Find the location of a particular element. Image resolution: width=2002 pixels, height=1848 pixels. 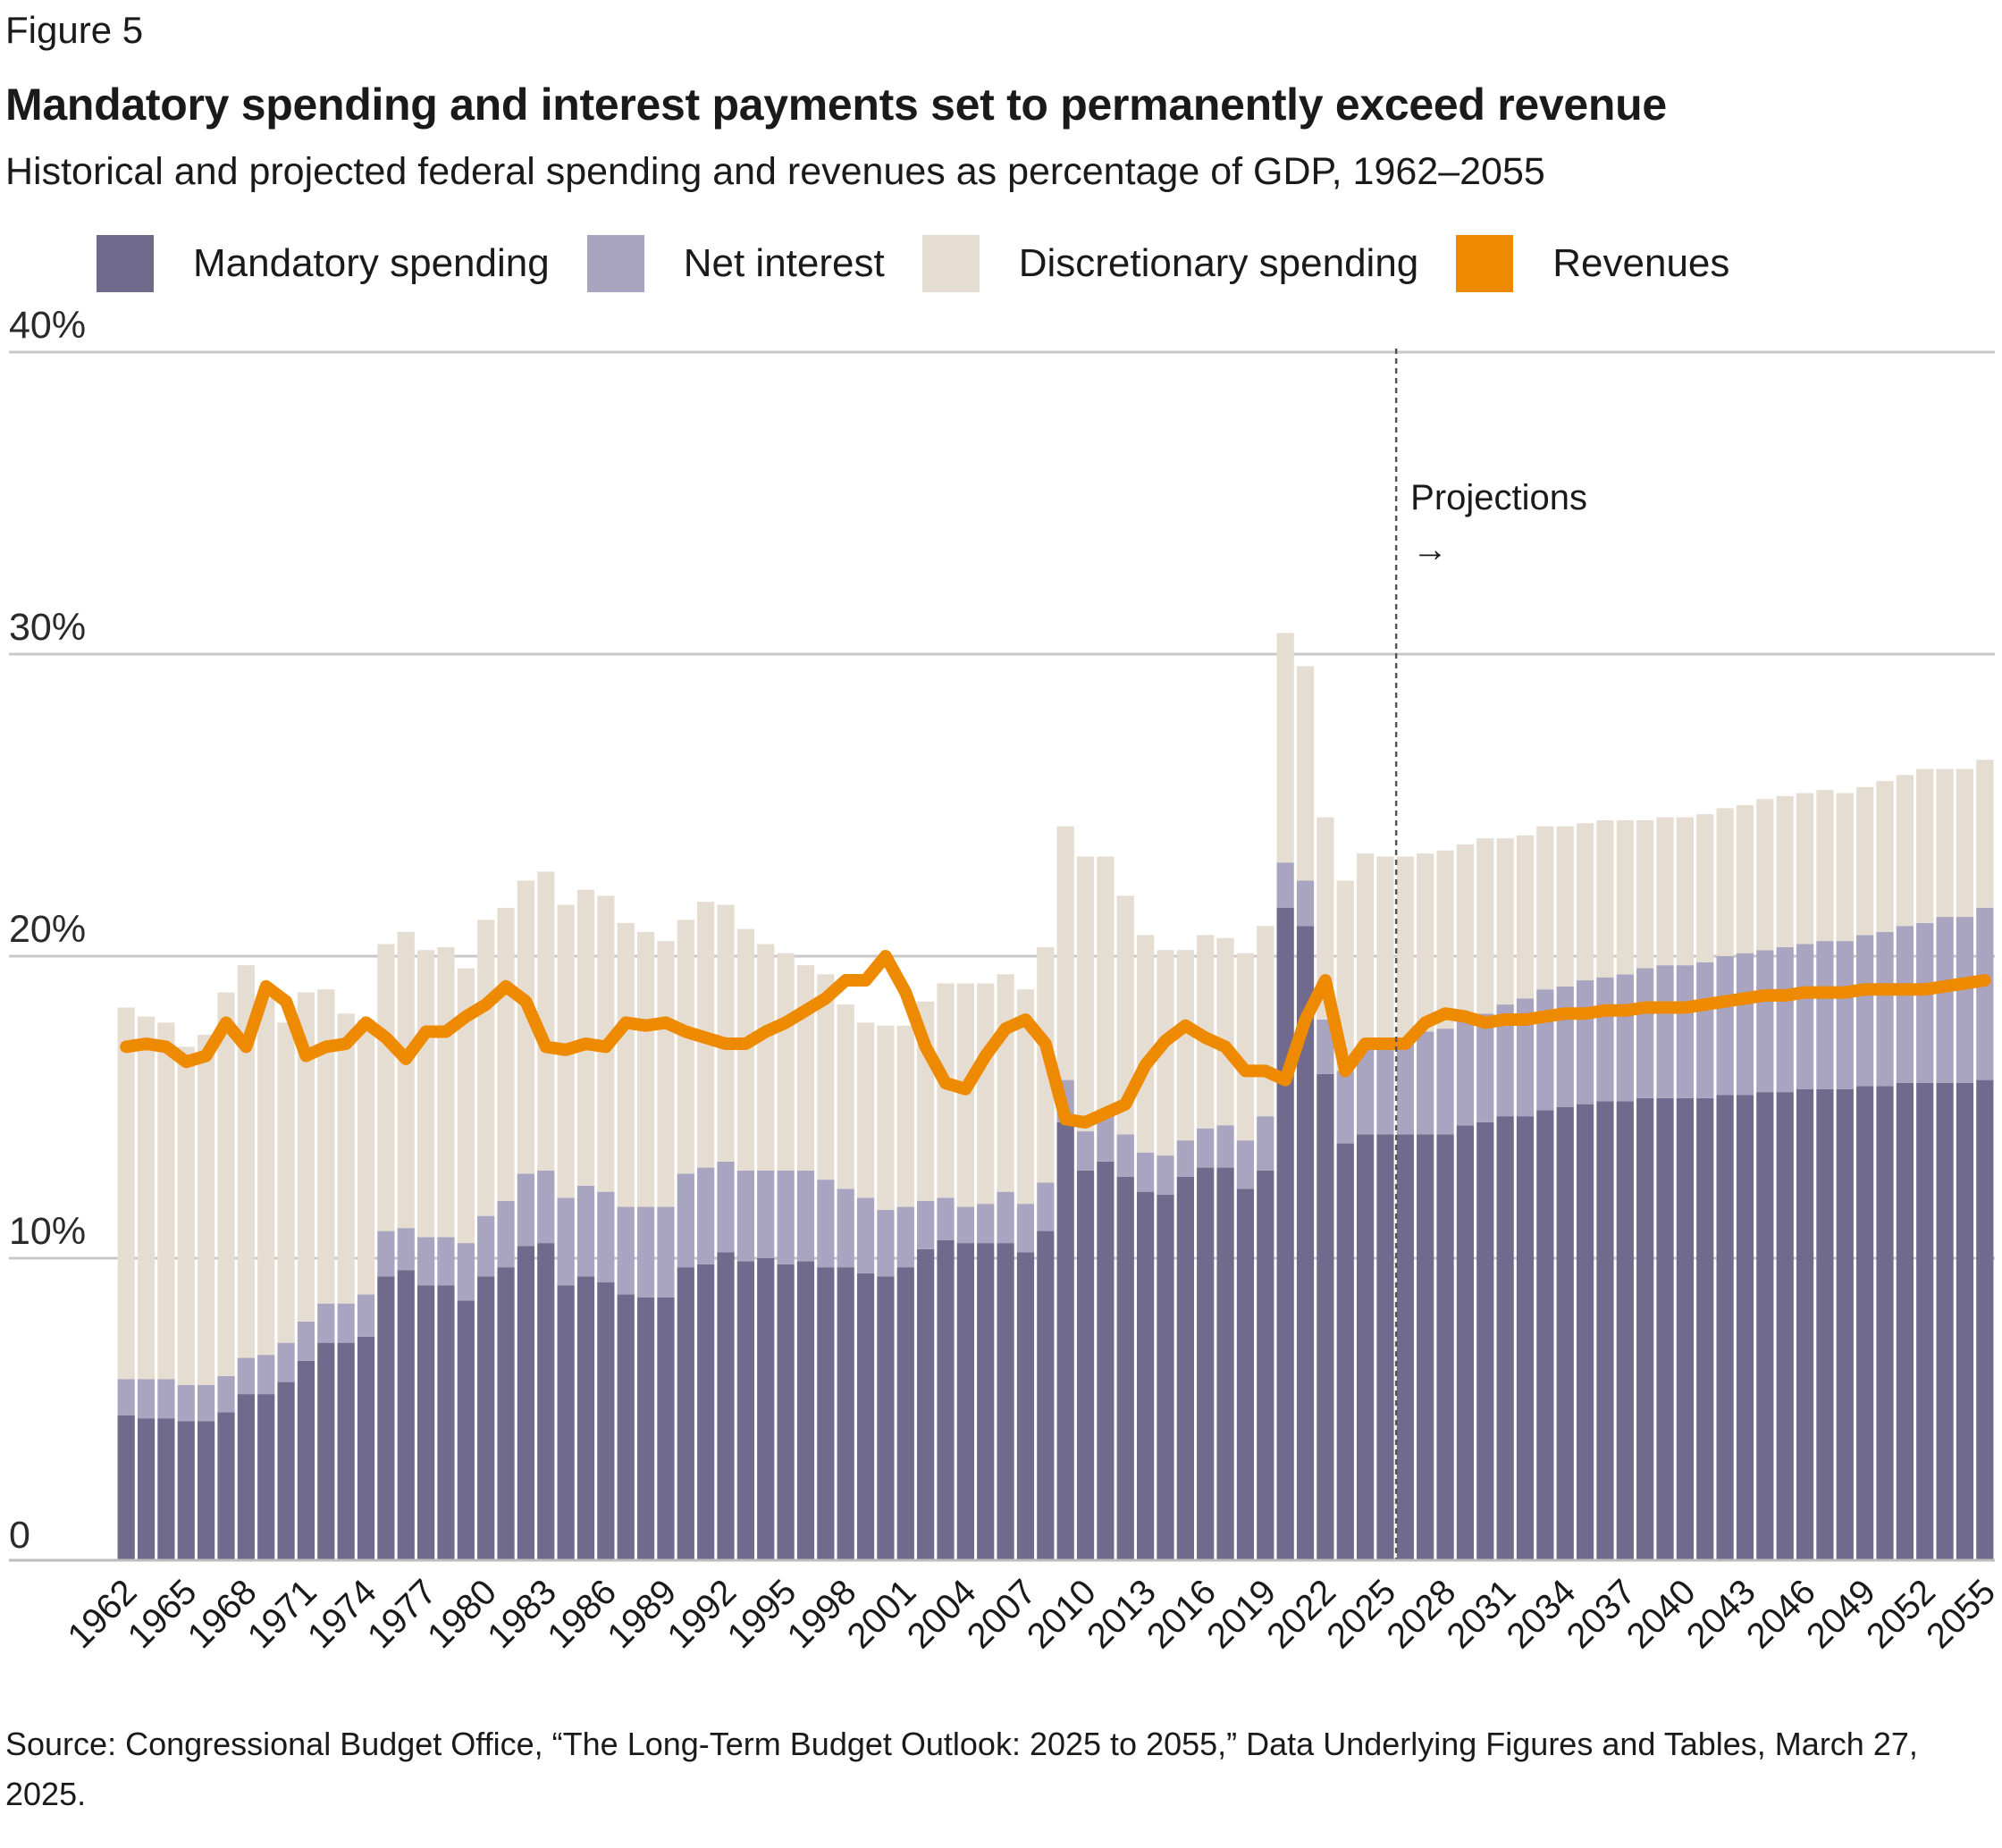

x-tick-label: 1965 is located at coordinates (163, 1614).